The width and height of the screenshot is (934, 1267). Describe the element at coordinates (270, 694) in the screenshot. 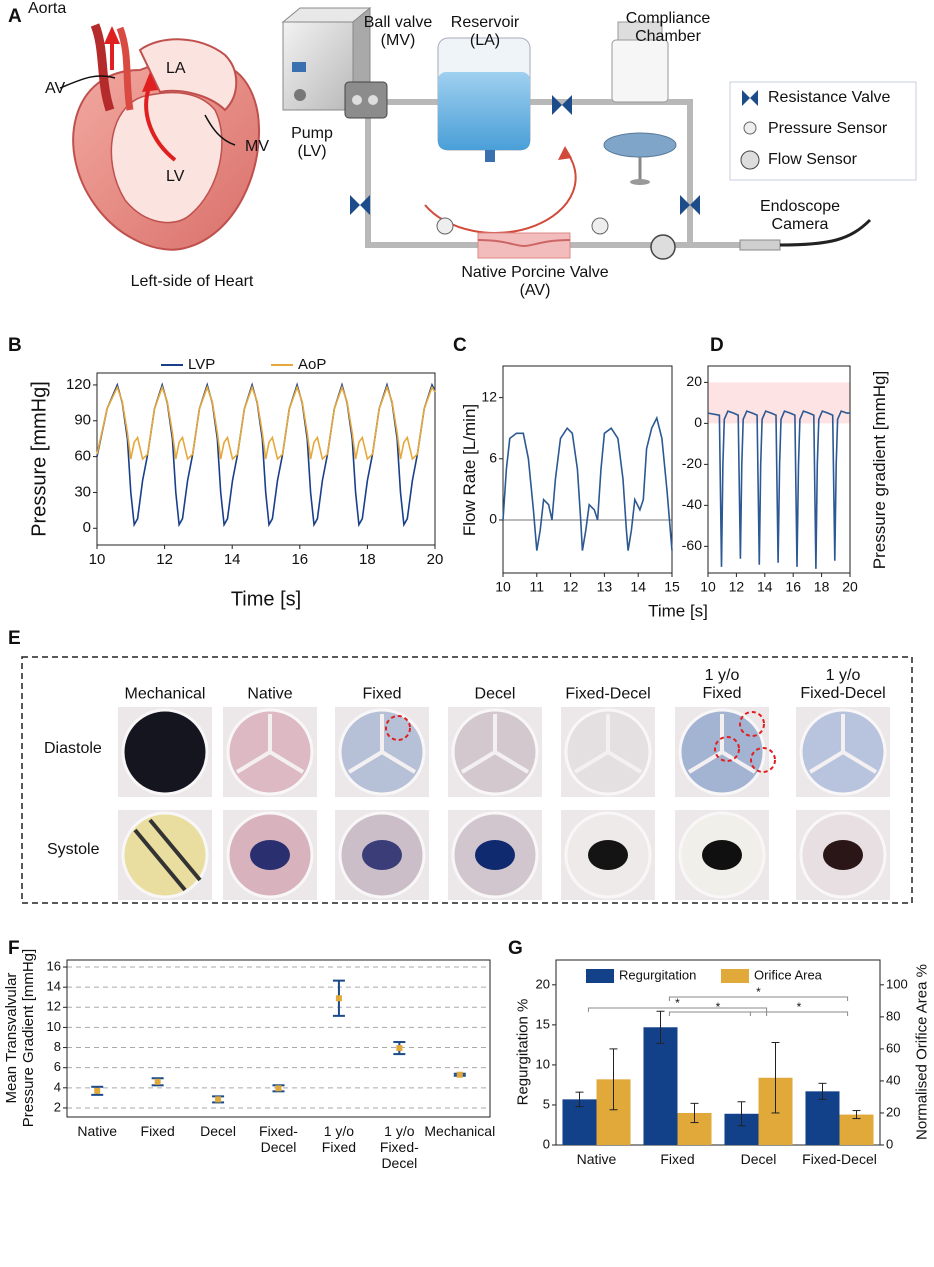

I see `column-label: Native` at that location.